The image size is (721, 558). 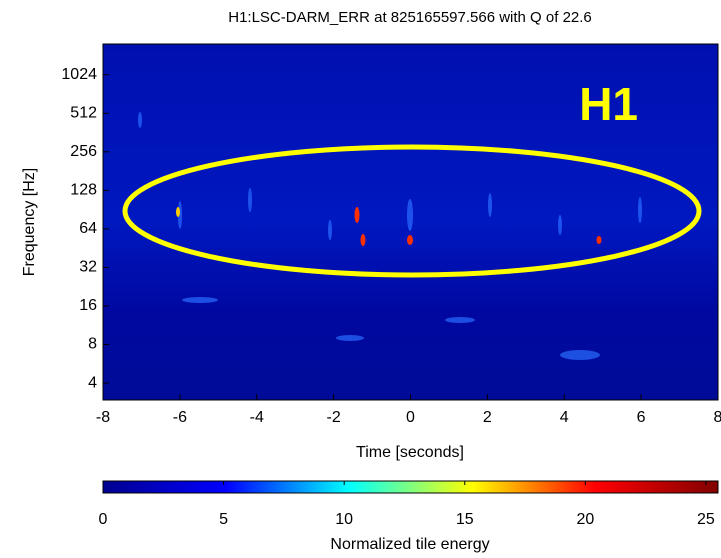 I want to click on colorbar-tick-label: 25, so click(x=706, y=519).